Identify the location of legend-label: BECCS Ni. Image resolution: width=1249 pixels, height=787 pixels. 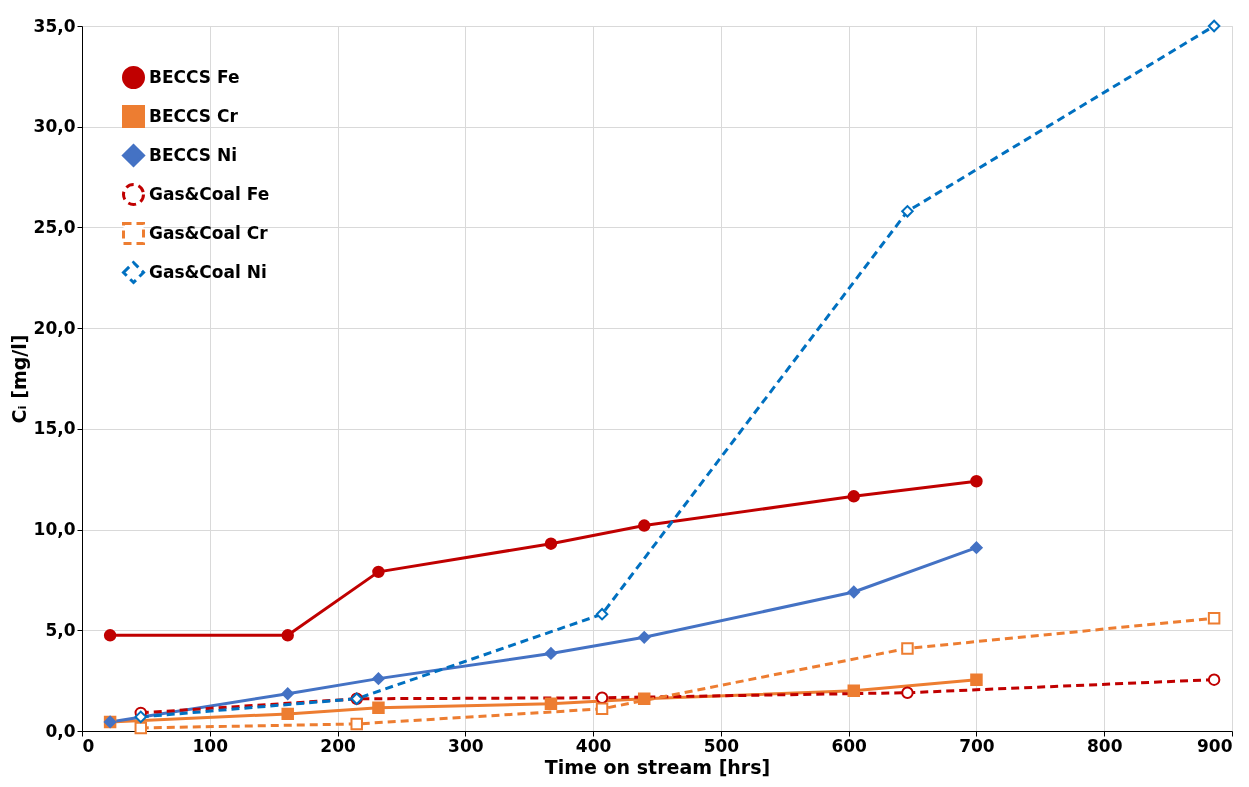
(193, 154).